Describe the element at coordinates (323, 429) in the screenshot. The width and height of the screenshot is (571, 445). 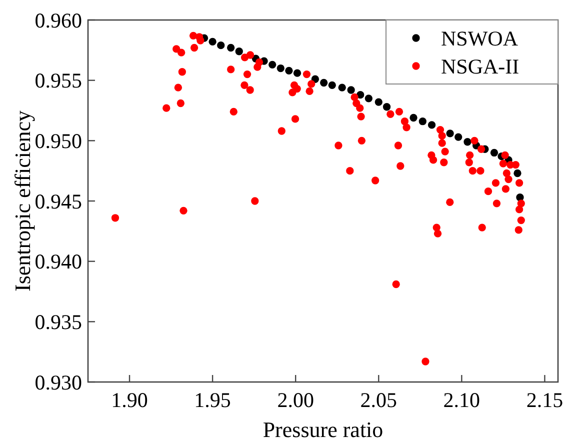
I see `x-axis-title: Pressure ratio` at that location.